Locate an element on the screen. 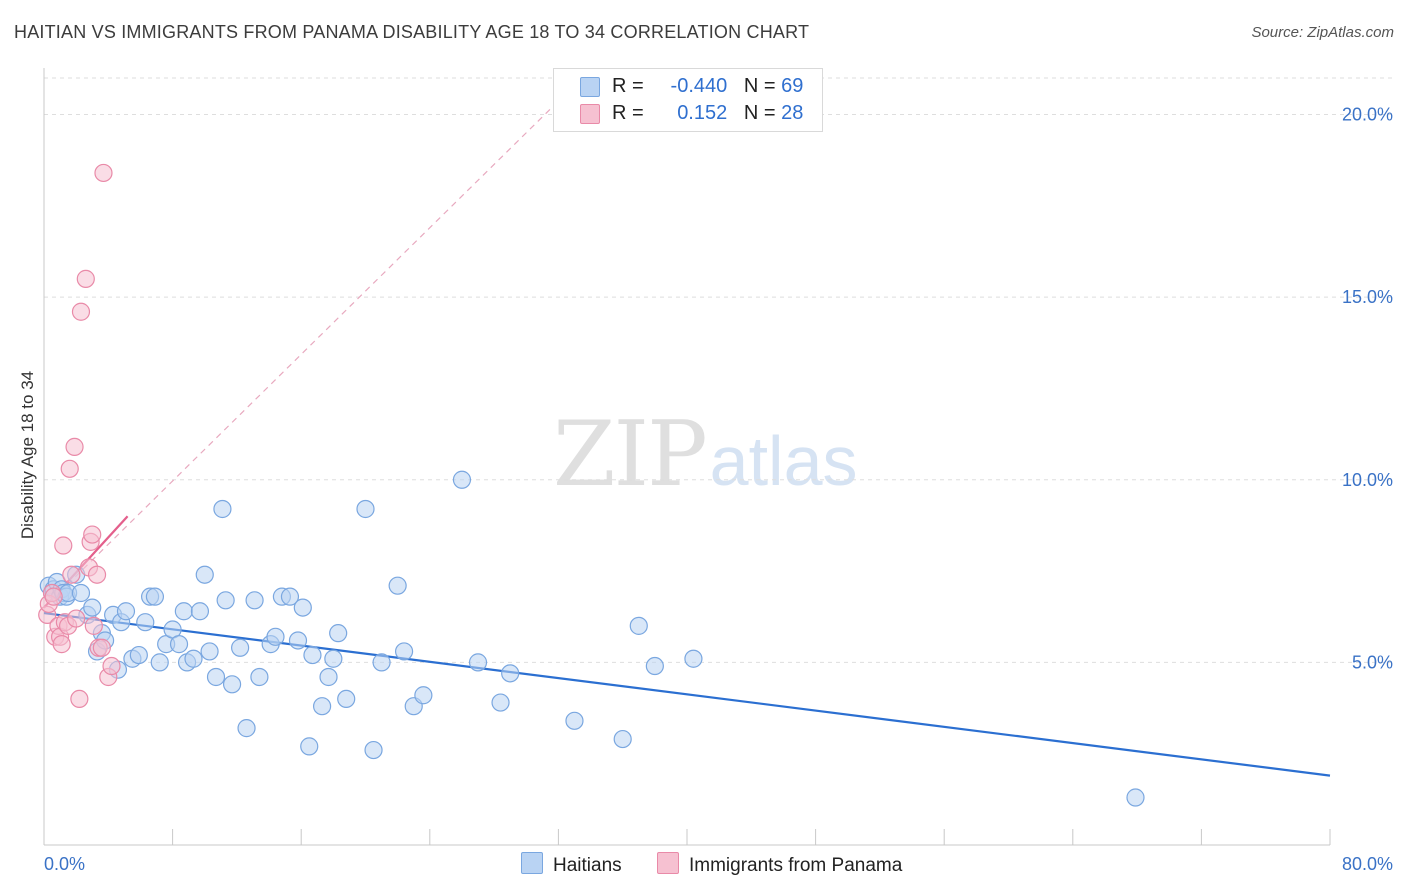 The height and width of the screenshot is (892, 1406). y-tick-label: 10.0% is located at coordinates (1367, 480).